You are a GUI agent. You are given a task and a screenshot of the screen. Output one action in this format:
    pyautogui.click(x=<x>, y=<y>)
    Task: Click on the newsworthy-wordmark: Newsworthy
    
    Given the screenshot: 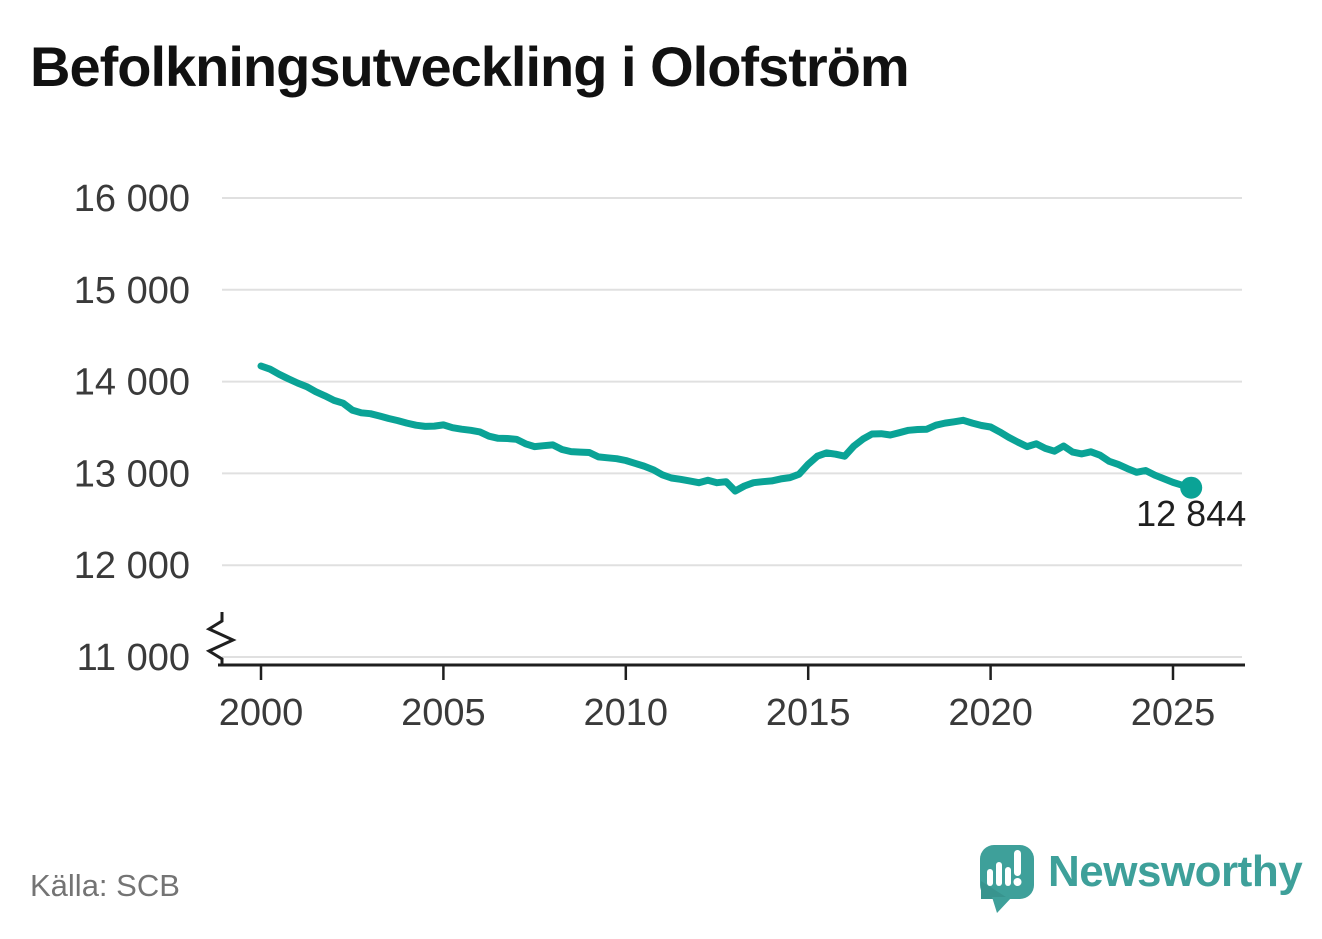 What is the action you would take?
    pyautogui.click(x=1175, y=871)
    